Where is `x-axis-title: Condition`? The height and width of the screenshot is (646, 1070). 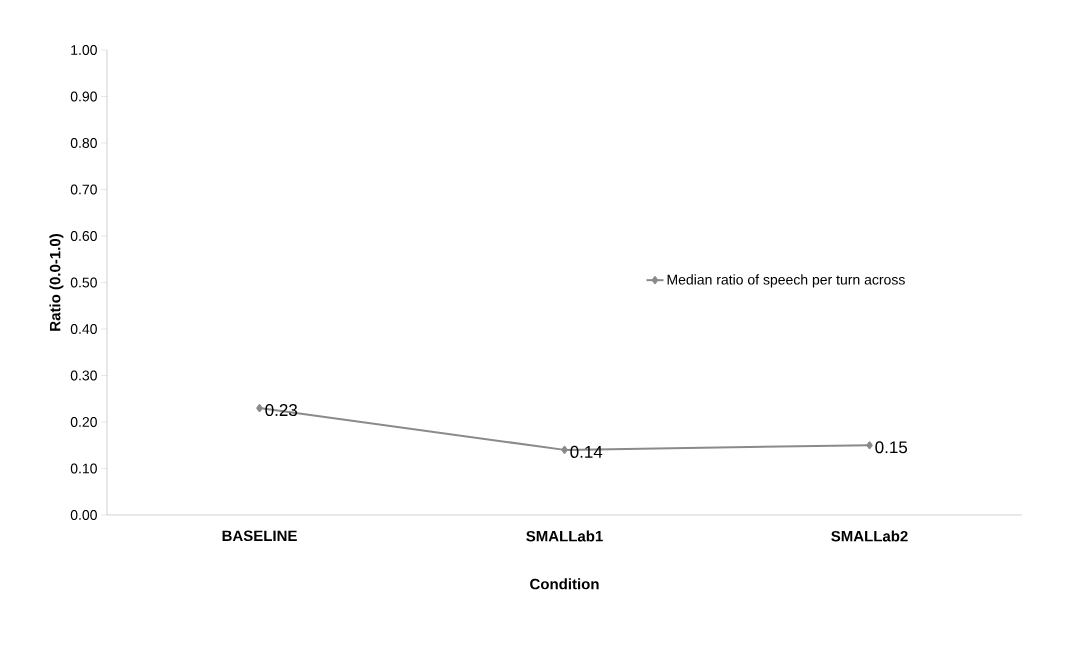 x-axis-title: Condition is located at coordinates (564, 584).